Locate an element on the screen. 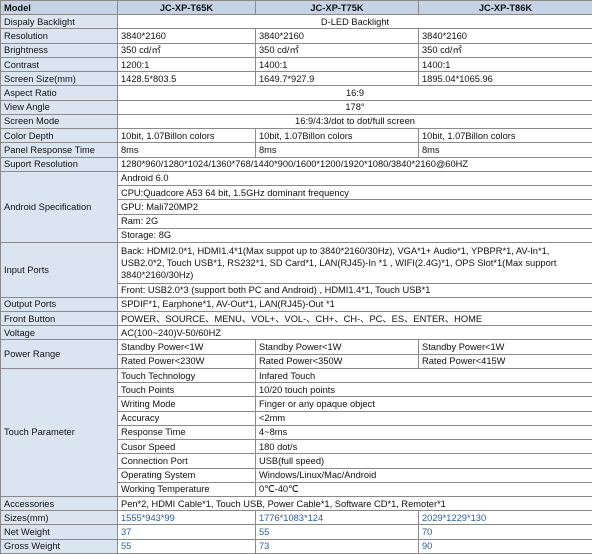 This screenshot has width=592, height=554. sub-label: Working Temperature is located at coordinates (186, 489).